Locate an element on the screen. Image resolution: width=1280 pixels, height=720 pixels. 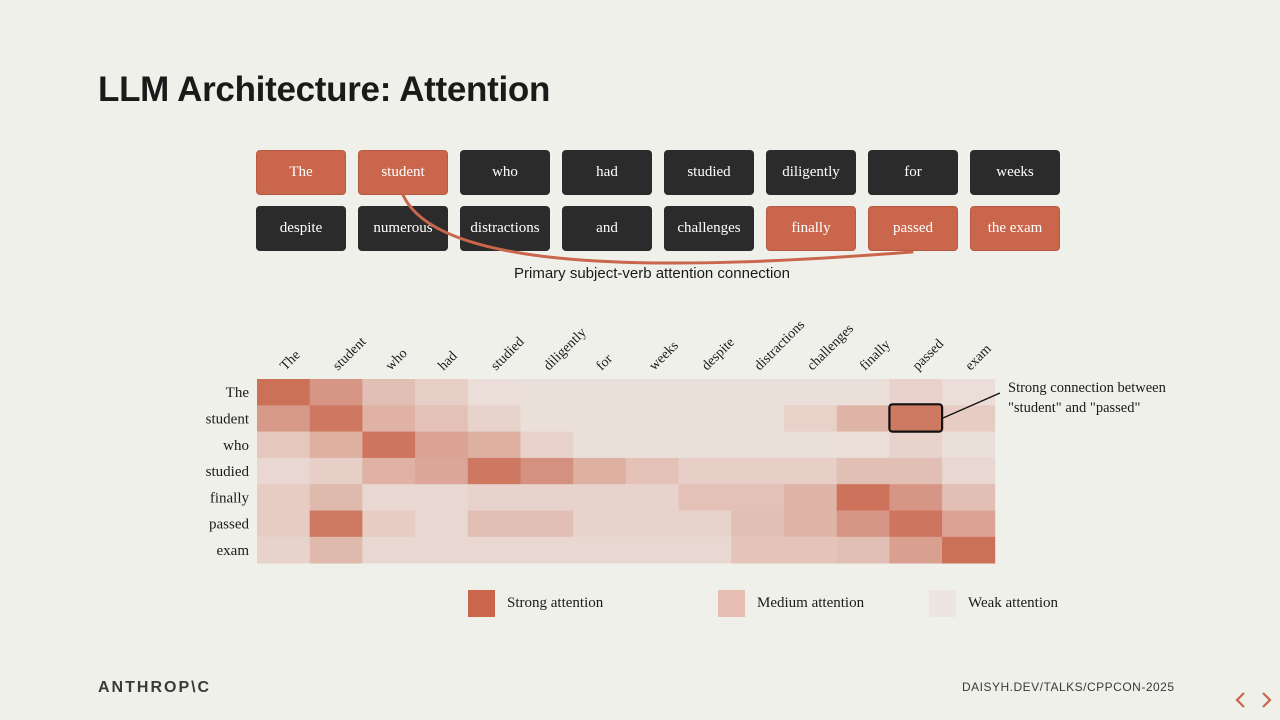
heatmap-cell-studied-student is located at coordinates (336, 471).